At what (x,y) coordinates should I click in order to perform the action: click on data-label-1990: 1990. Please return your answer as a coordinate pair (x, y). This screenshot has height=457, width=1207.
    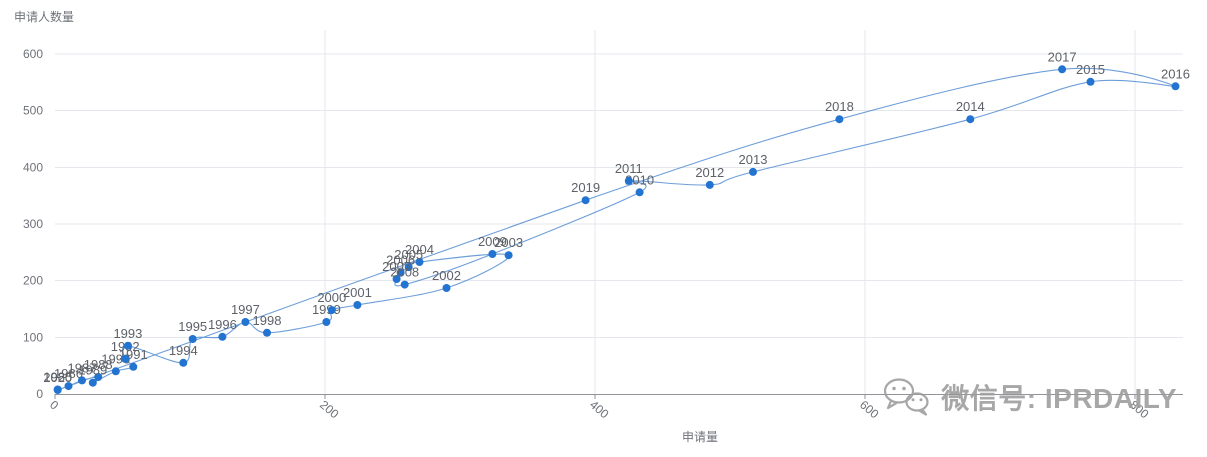
    Looking at the image, I should click on (115, 358).